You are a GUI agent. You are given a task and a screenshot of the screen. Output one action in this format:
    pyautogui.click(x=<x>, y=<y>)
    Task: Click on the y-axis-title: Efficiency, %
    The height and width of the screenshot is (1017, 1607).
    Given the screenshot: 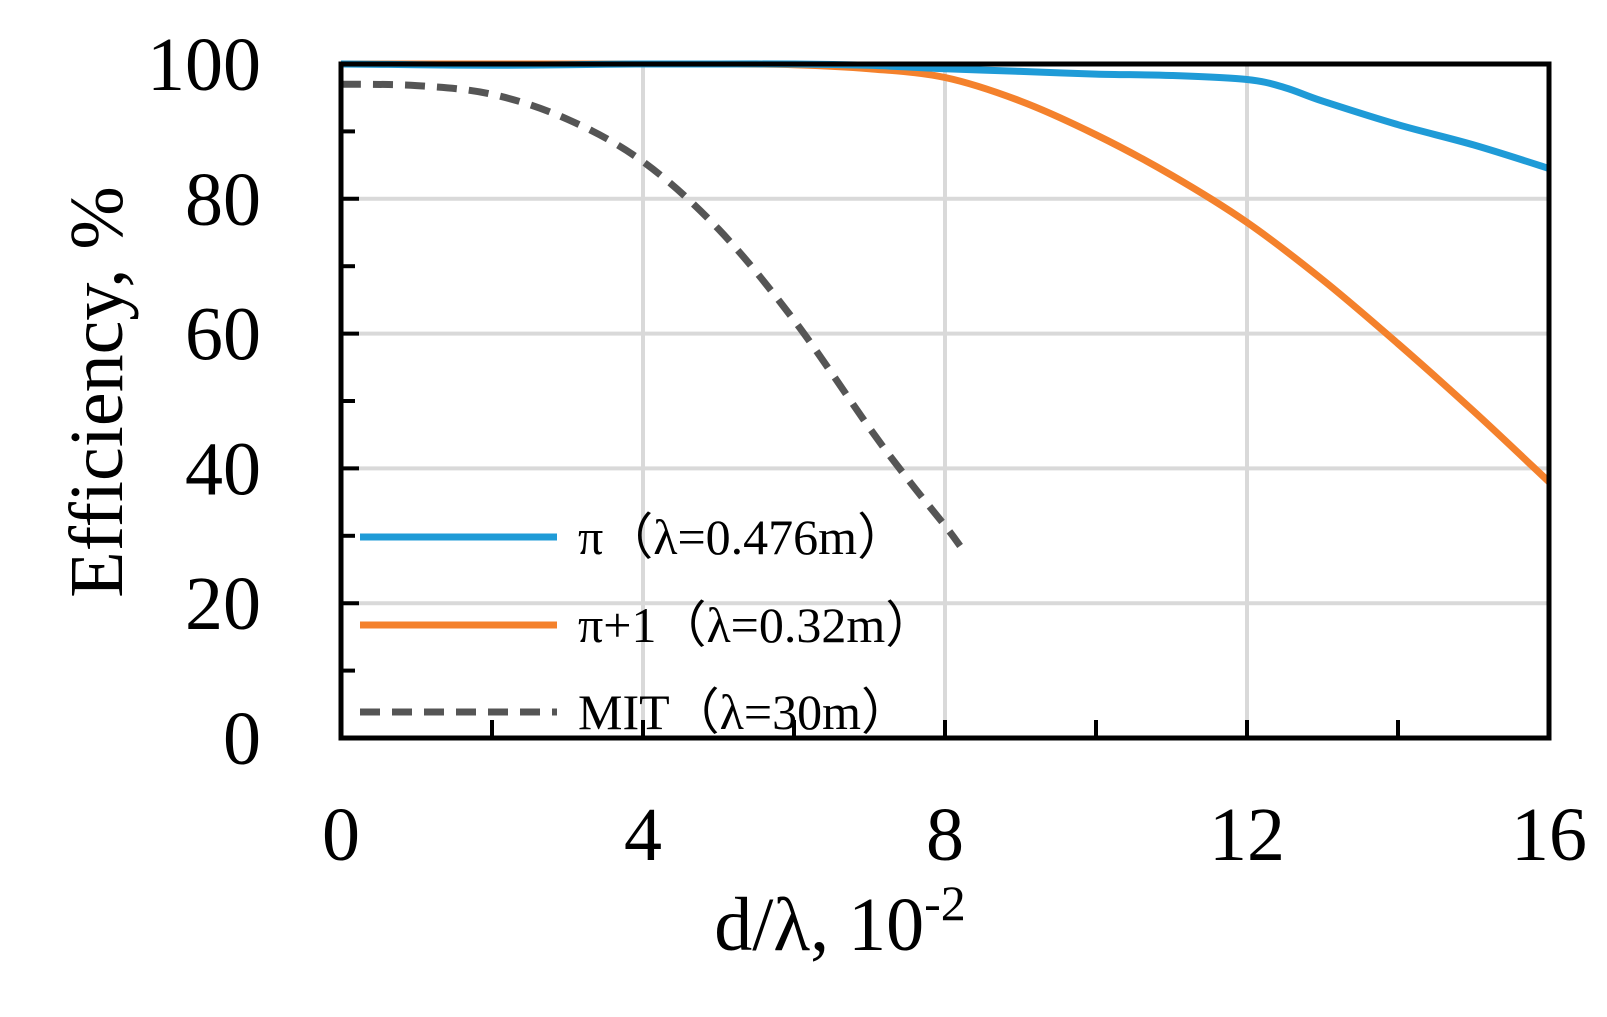 What is the action you would take?
    pyautogui.click(x=97, y=391)
    